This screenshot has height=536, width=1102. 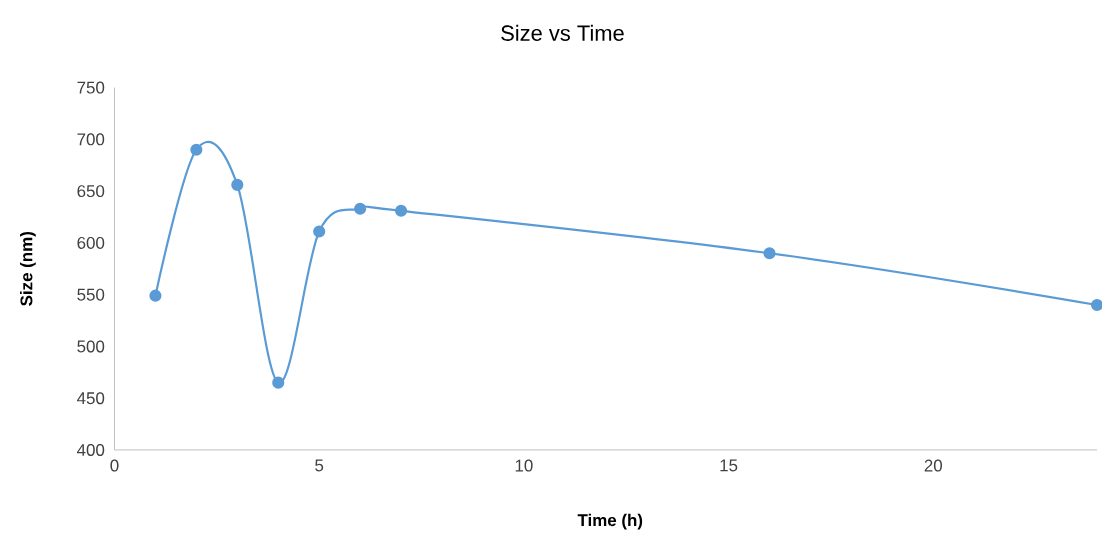 I want to click on y-tick-label: 600, so click(x=91, y=243).